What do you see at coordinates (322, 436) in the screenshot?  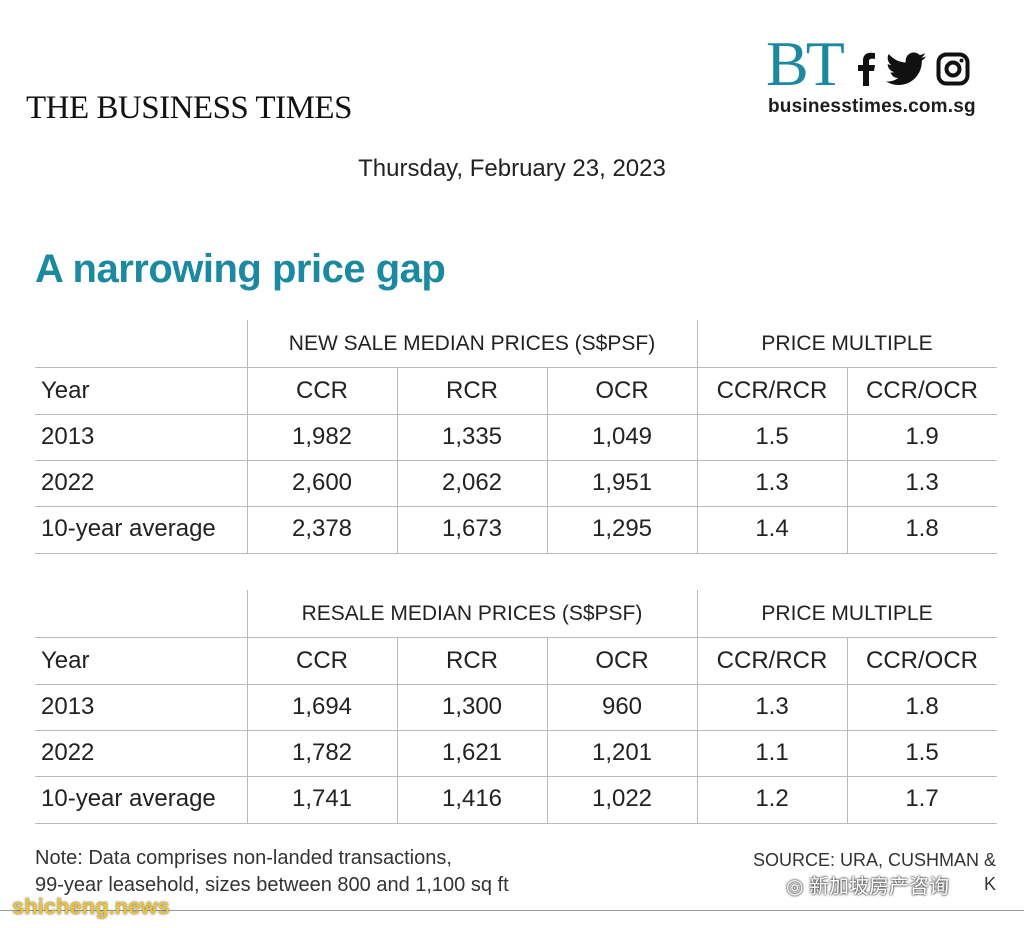 I see `cell-value: 1,982` at bounding box center [322, 436].